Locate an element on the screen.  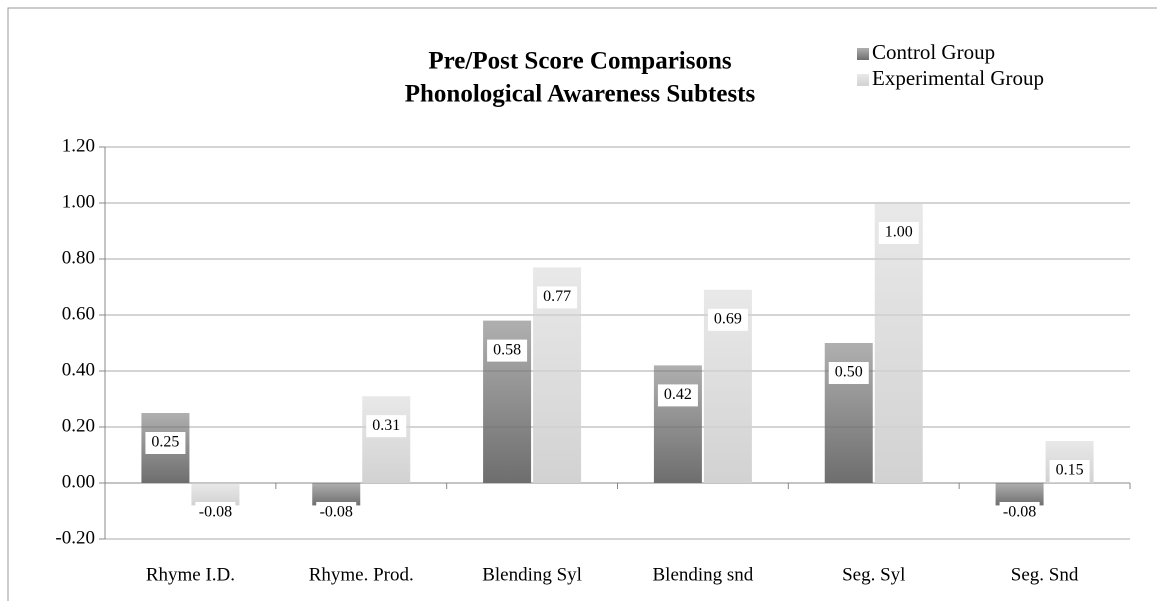
data-label: 0.58 is located at coordinates (507, 349).